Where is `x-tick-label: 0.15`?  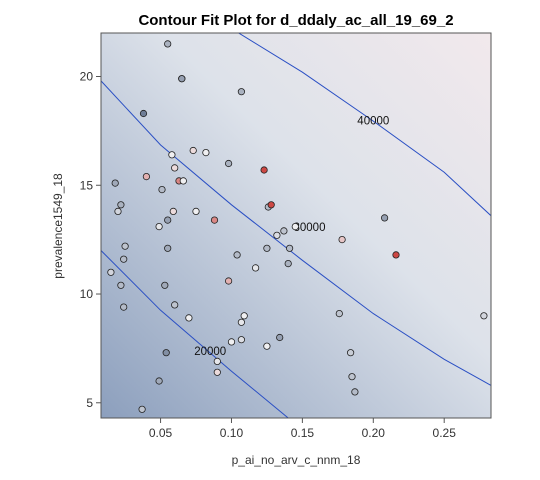 x-tick-label: 0.15 is located at coordinates (303, 433).